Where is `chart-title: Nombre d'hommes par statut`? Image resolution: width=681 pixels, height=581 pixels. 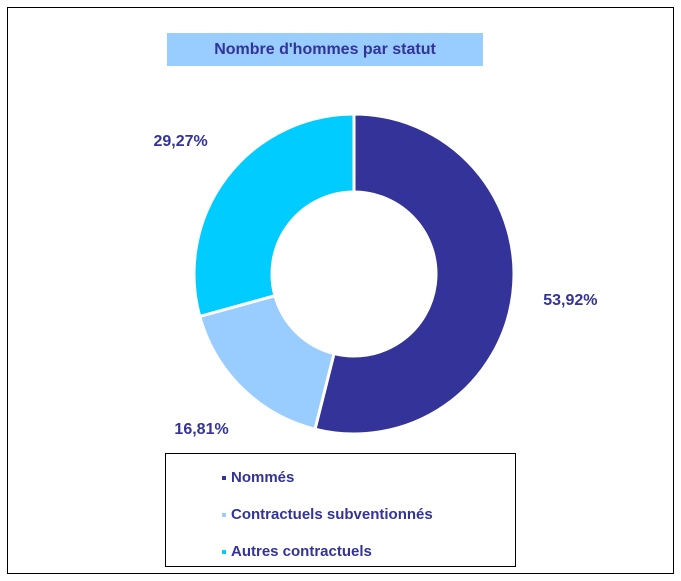
chart-title: Nombre d'hommes par statut is located at coordinates (325, 49).